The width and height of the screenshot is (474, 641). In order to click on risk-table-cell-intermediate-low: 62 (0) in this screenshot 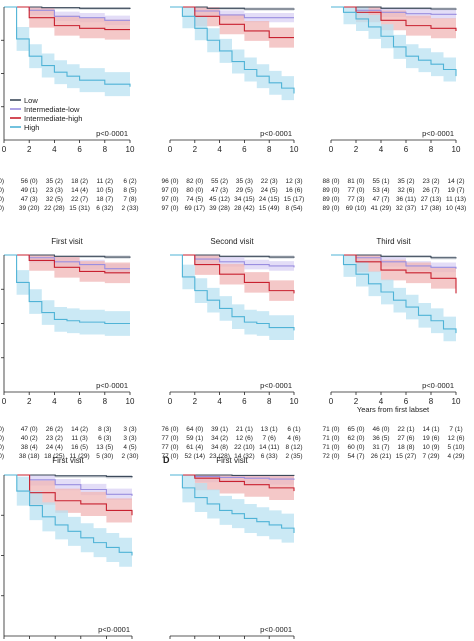, I will do `click(356, 438)`.